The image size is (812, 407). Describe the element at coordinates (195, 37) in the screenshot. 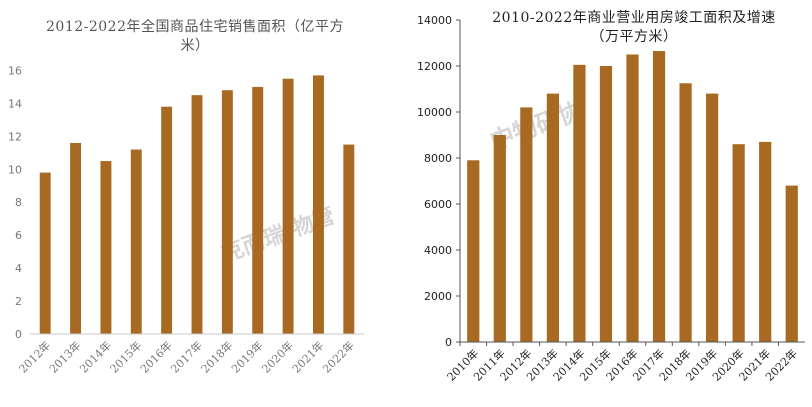

I see `chart-title: 2012-2022年全国商品住宅销售面积（亿平方 米）` at that location.